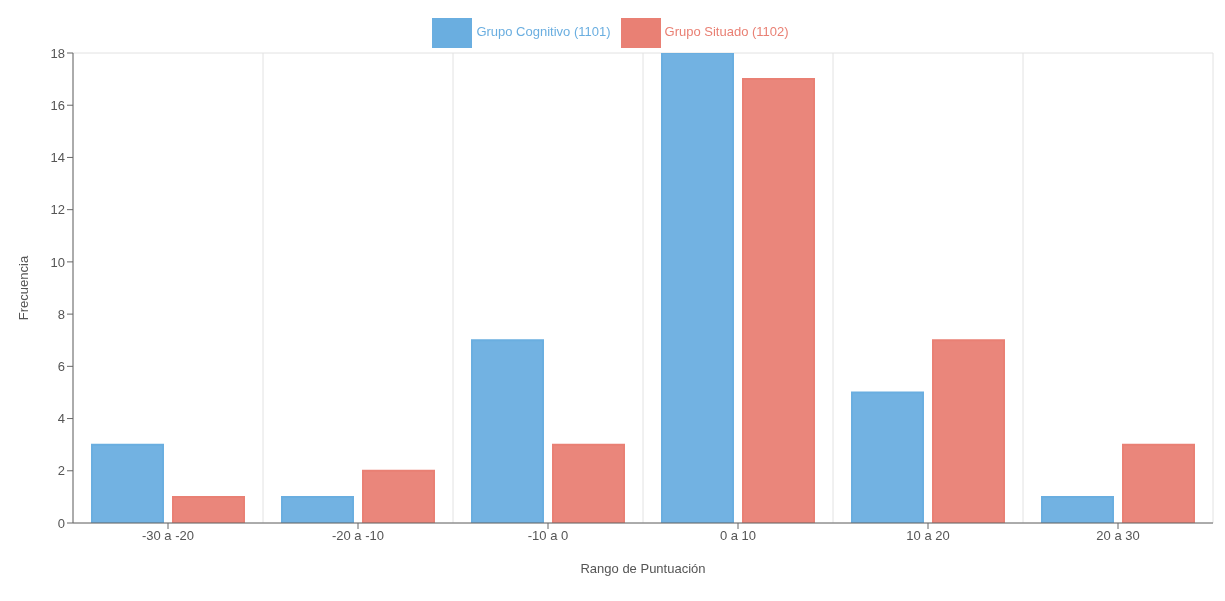 This screenshot has height=601, width=1225. What do you see at coordinates (61, 471) in the screenshot?
I see `y-tick-label: 2` at bounding box center [61, 471].